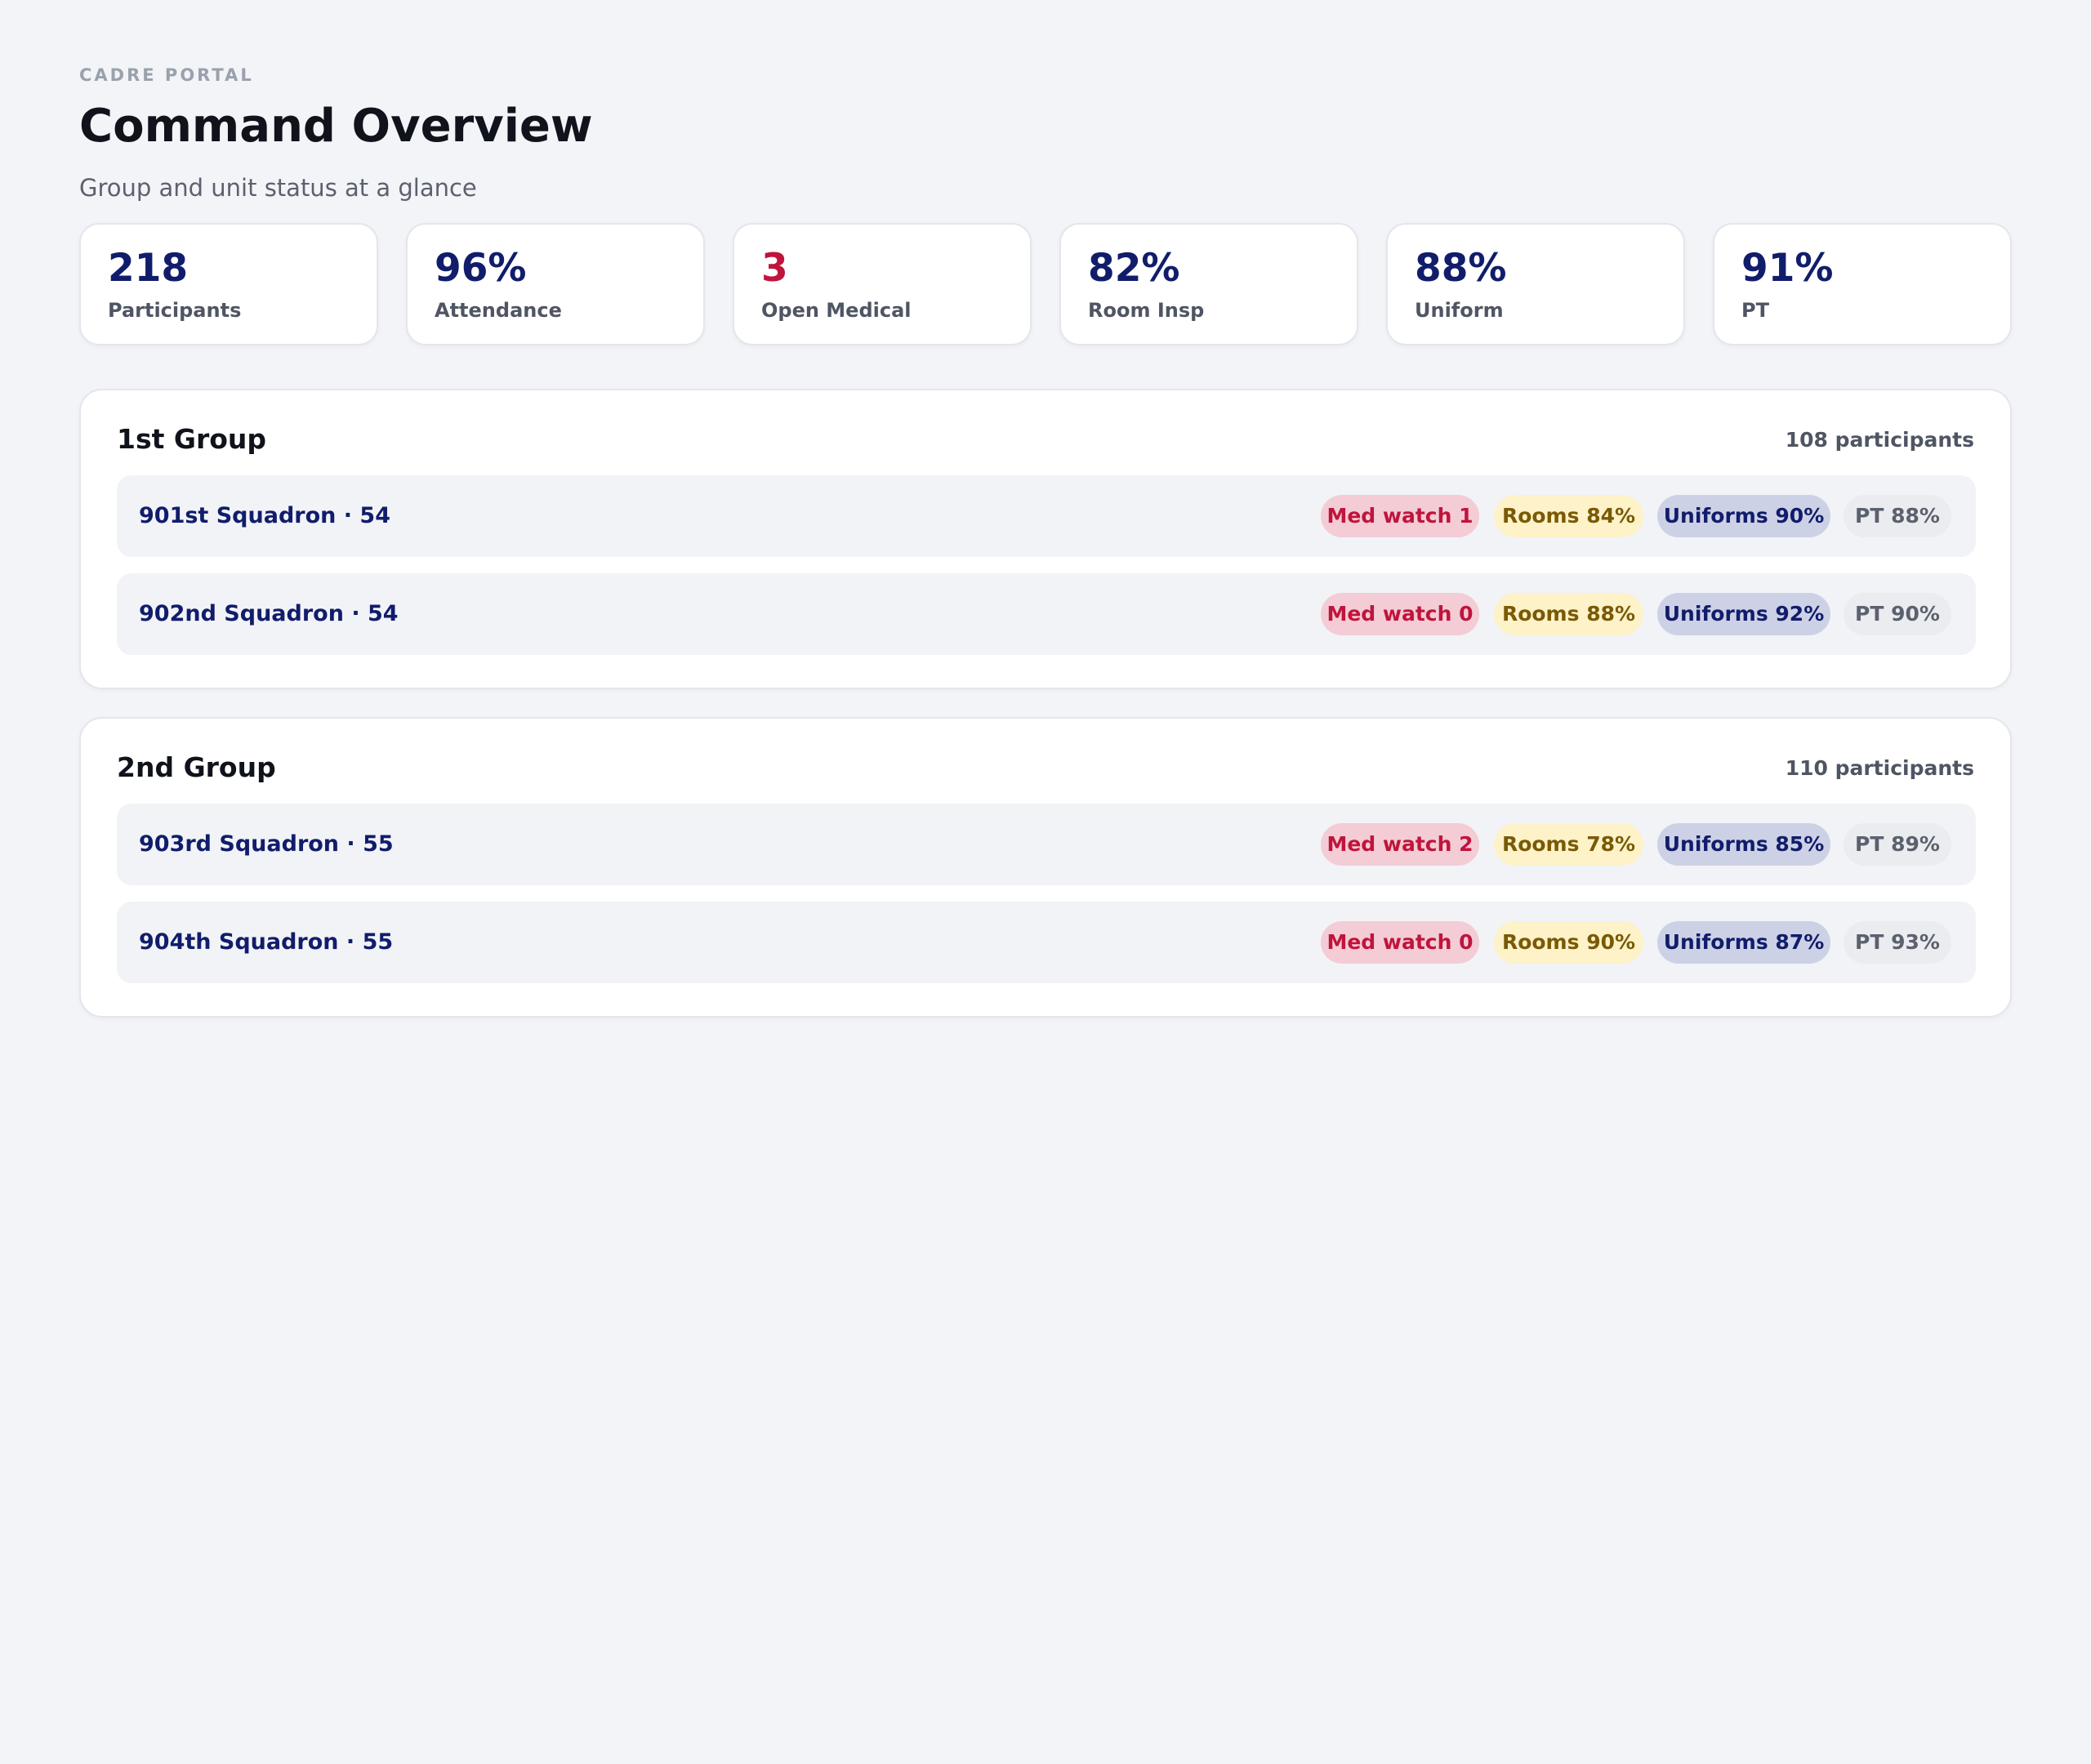  Describe the element at coordinates (1146, 310) in the screenshot. I see `stat-label: Room Insp` at that location.